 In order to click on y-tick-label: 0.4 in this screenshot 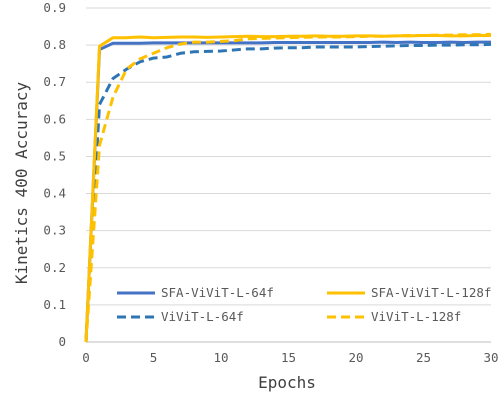, I will do `click(54, 193)`.